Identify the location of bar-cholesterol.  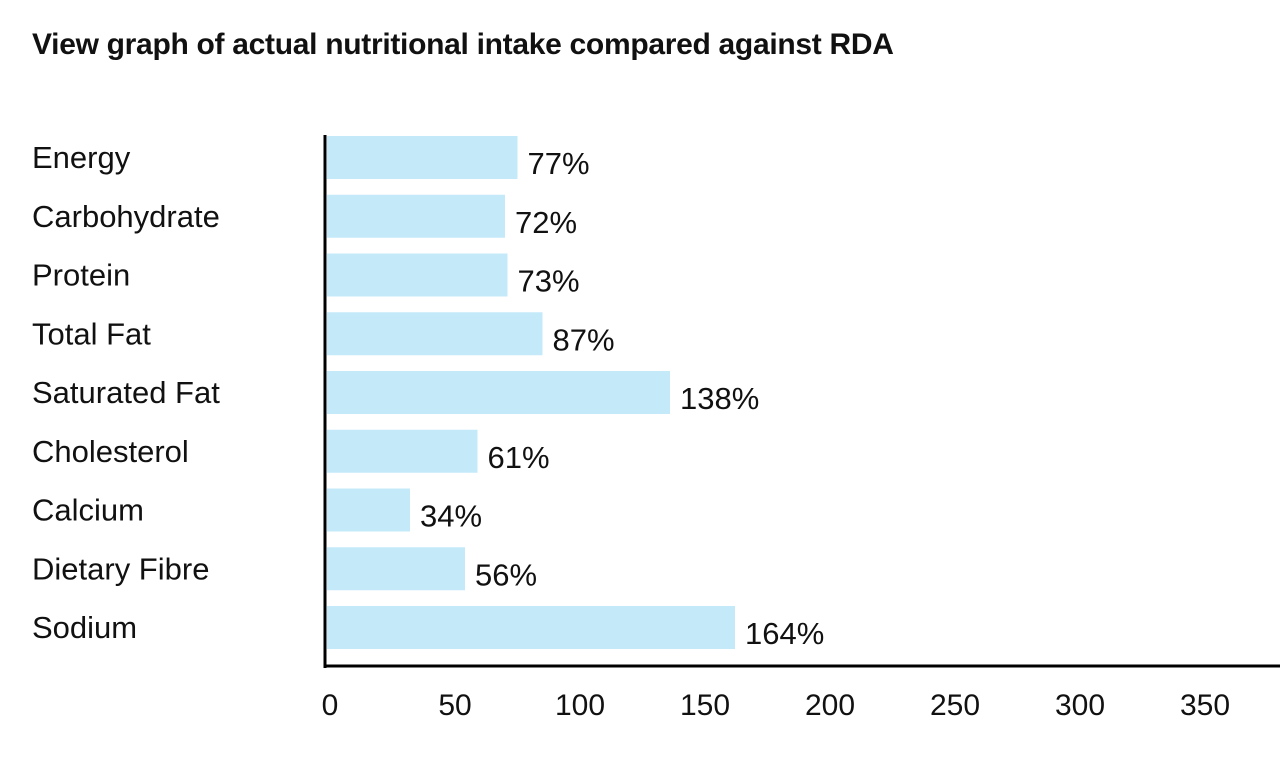
(402, 451).